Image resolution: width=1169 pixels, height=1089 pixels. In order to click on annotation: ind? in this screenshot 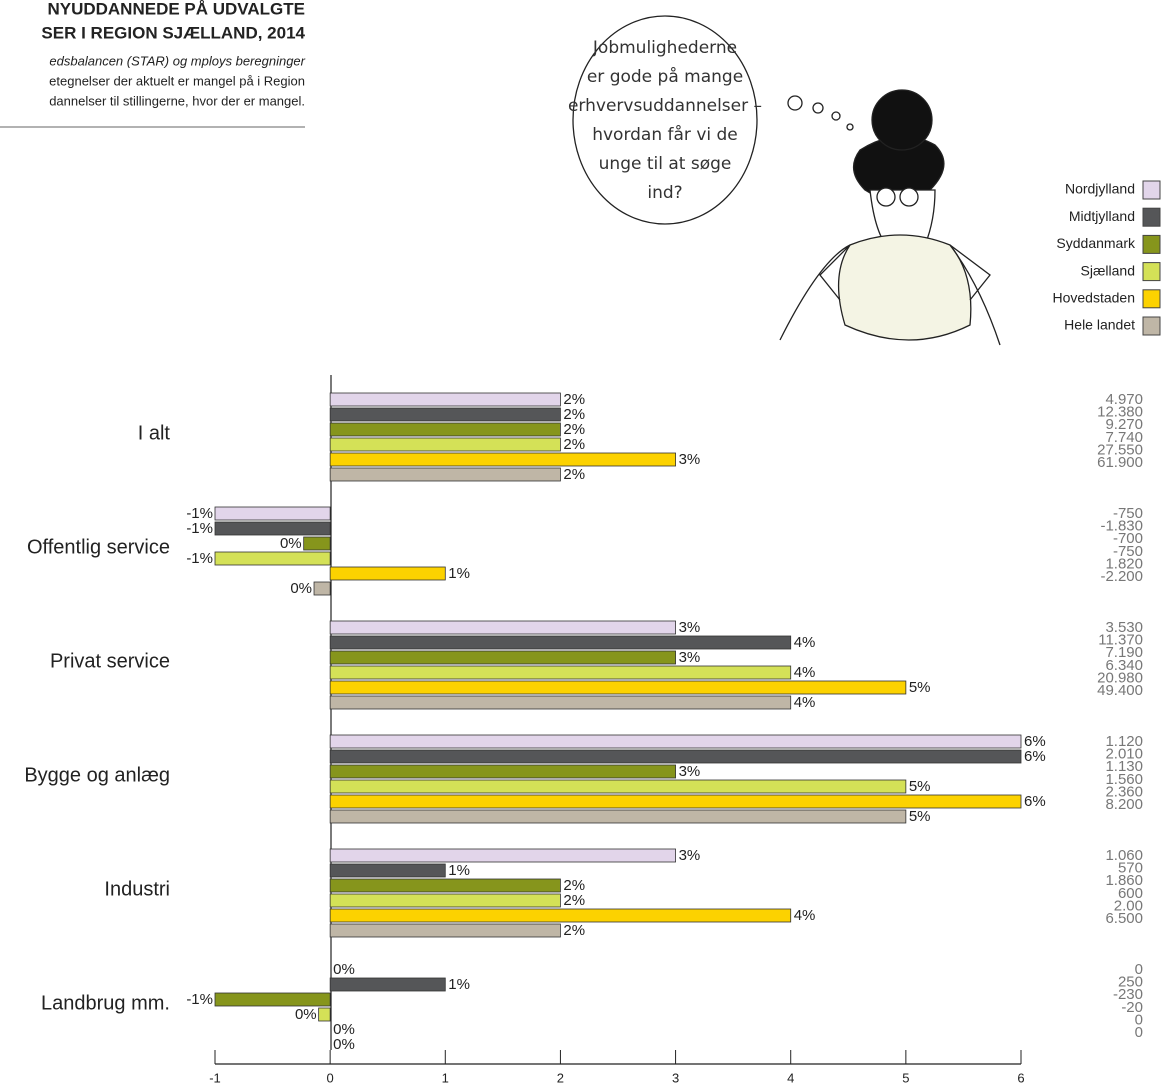, I will do `click(664, 193)`.